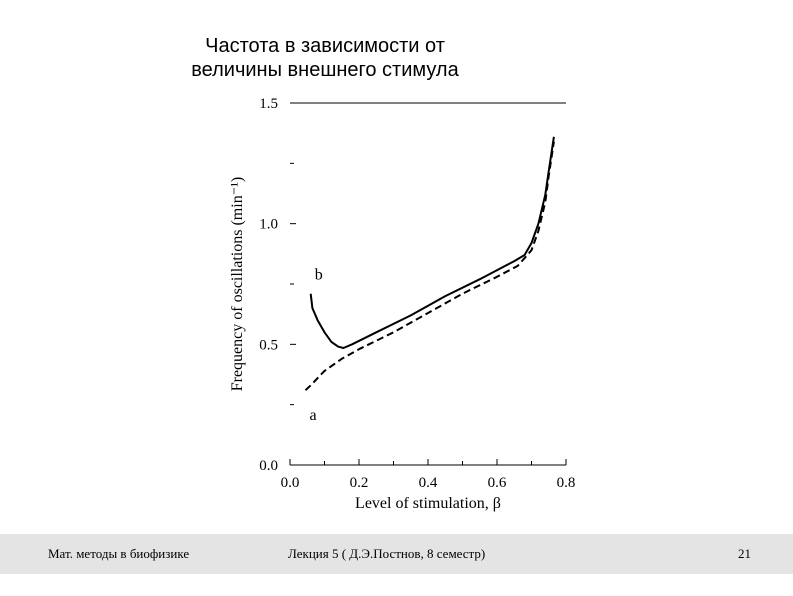 This screenshot has width=793, height=596. Describe the element at coordinates (319, 275) in the screenshot. I see `series-b-label: b` at that location.